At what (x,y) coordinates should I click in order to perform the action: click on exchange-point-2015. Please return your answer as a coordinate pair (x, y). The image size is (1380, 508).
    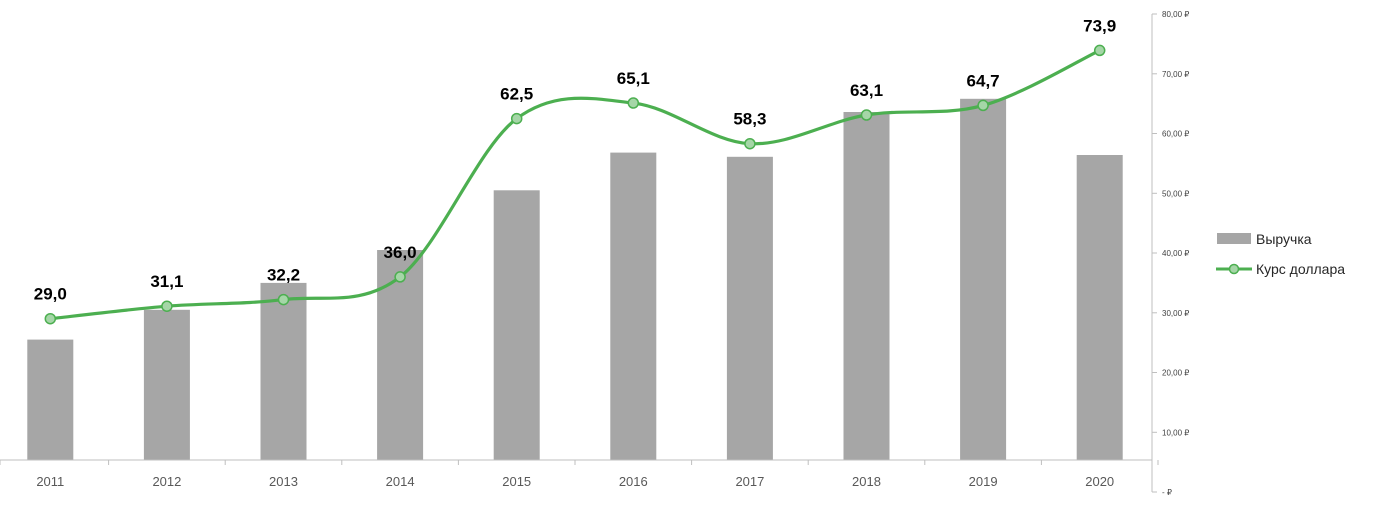
    Looking at the image, I should click on (516, 118).